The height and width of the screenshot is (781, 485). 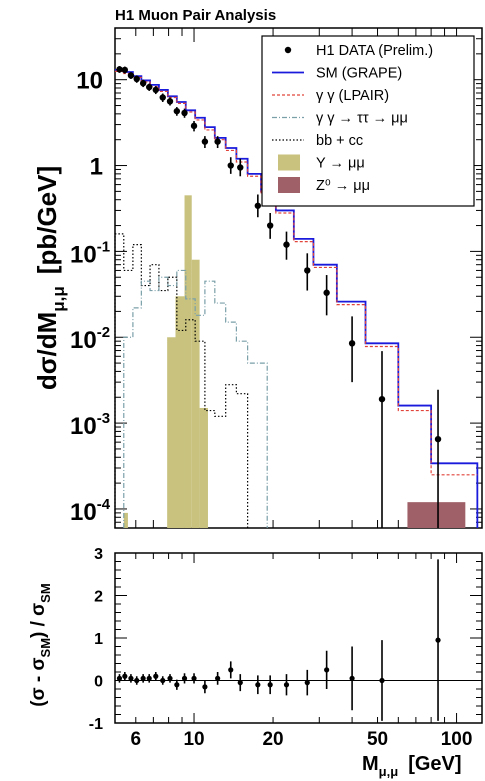 What do you see at coordinates (83, 340) in the screenshot?
I see `main-y-tick-label-base: 10` at bounding box center [83, 340].